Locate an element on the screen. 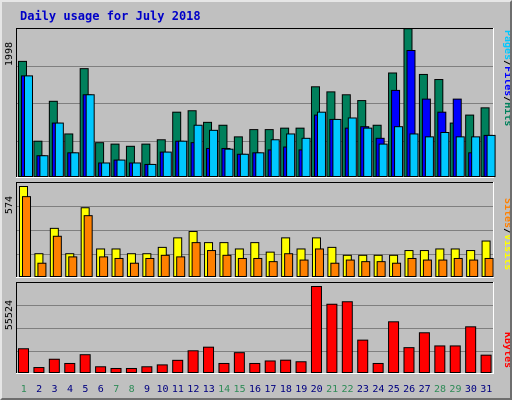 The width and height of the screenshot is (512, 400). day-tick-label: 25 is located at coordinates (394, 389).